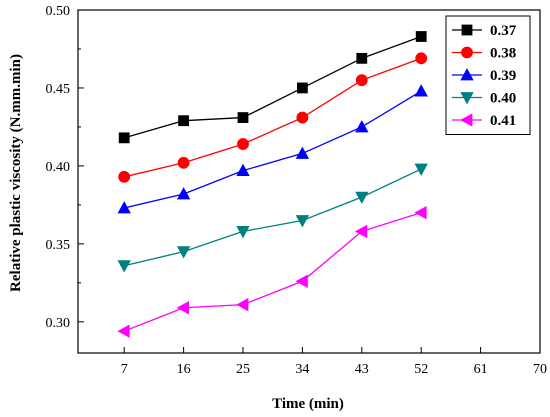 This screenshot has height=417, width=550. What do you see at coordinates (58, 245) in the screenshot?
I see `y-tick-label: 0.35` at bounding box center [58, 245].